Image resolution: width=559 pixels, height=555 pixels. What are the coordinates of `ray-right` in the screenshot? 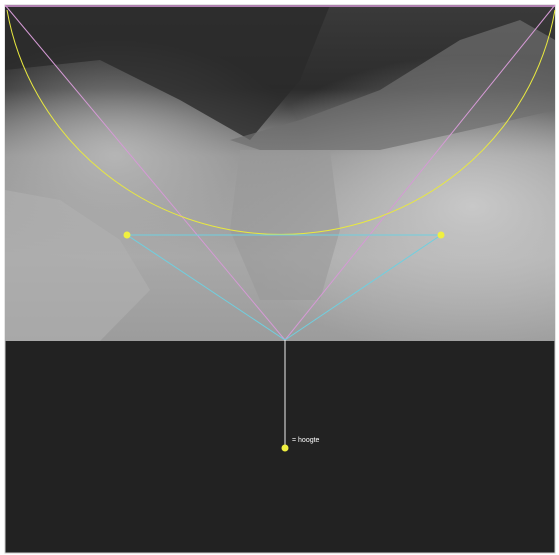 It's located at (363, 287).